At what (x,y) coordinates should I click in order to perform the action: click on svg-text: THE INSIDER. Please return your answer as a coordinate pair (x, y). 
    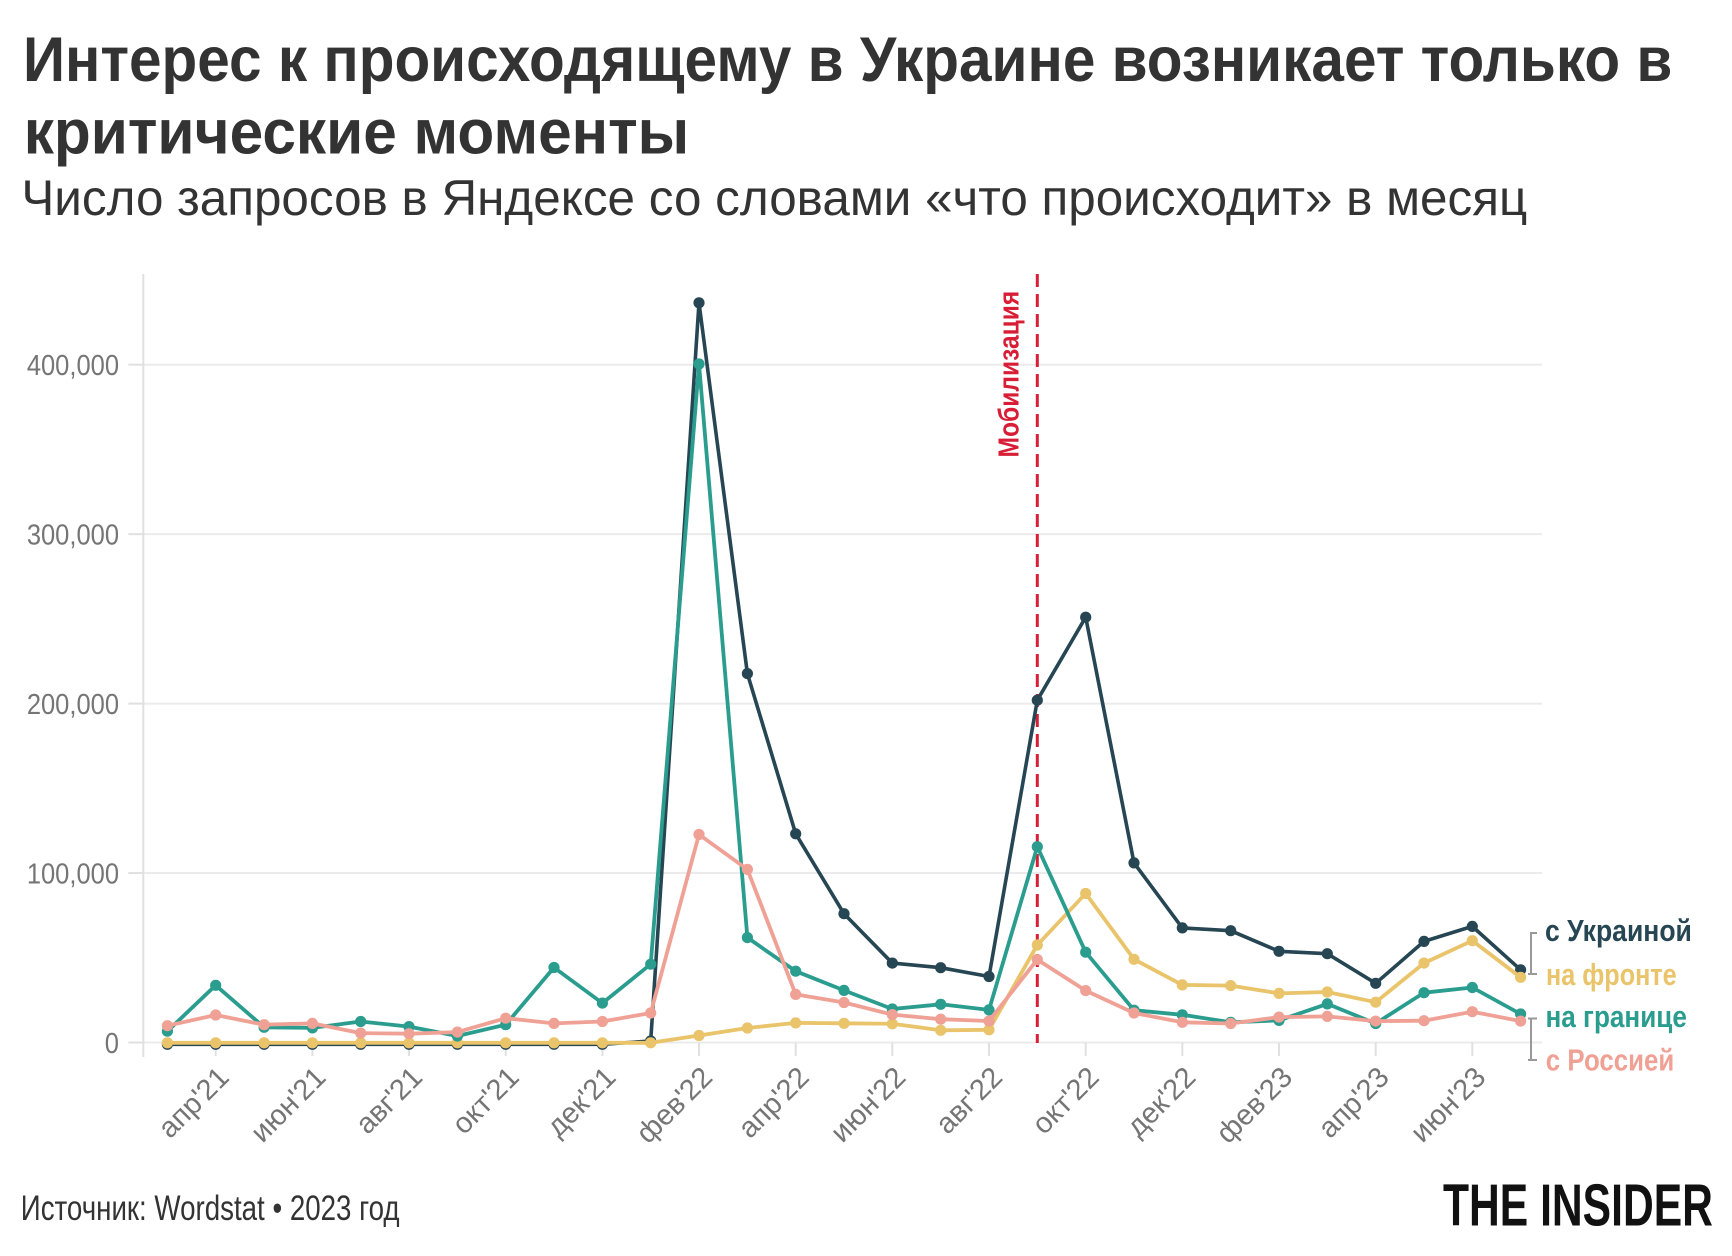
    Looking at the image, I should click on (1578, 1205).